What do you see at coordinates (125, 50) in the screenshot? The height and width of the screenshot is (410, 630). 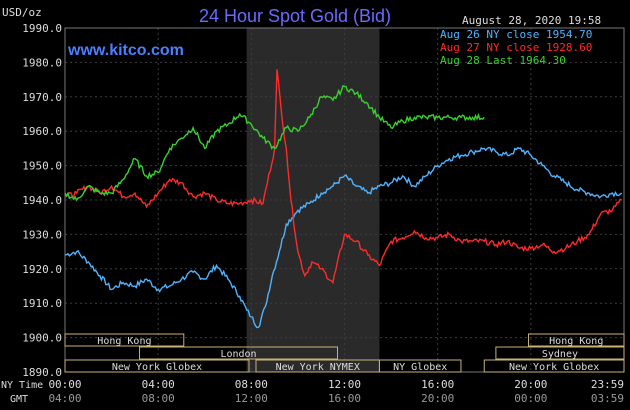 I see `watermark-link: www.kitco.com` at bounding box center [125, 50].